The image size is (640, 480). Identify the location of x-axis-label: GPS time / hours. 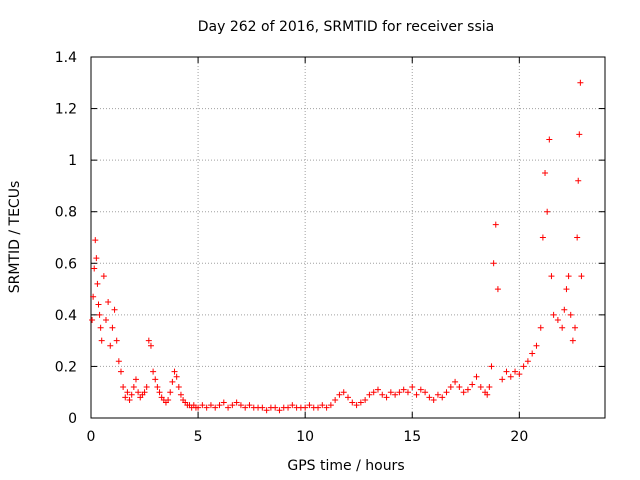
(345, 466).